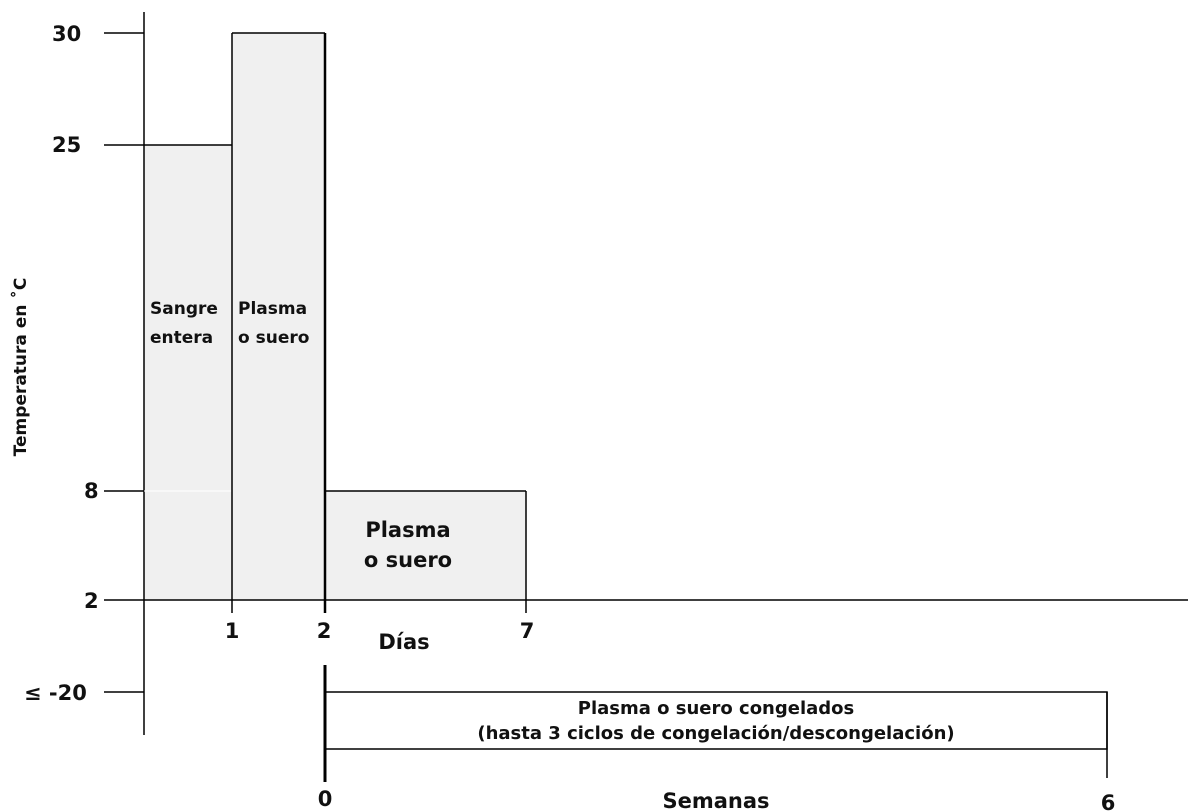 The image size is (1188, 811). What do you see at coordinates (181, 338) in the screenshot?
I see `whole-blood-label-line2: entera` at bounding box center [181, 338].